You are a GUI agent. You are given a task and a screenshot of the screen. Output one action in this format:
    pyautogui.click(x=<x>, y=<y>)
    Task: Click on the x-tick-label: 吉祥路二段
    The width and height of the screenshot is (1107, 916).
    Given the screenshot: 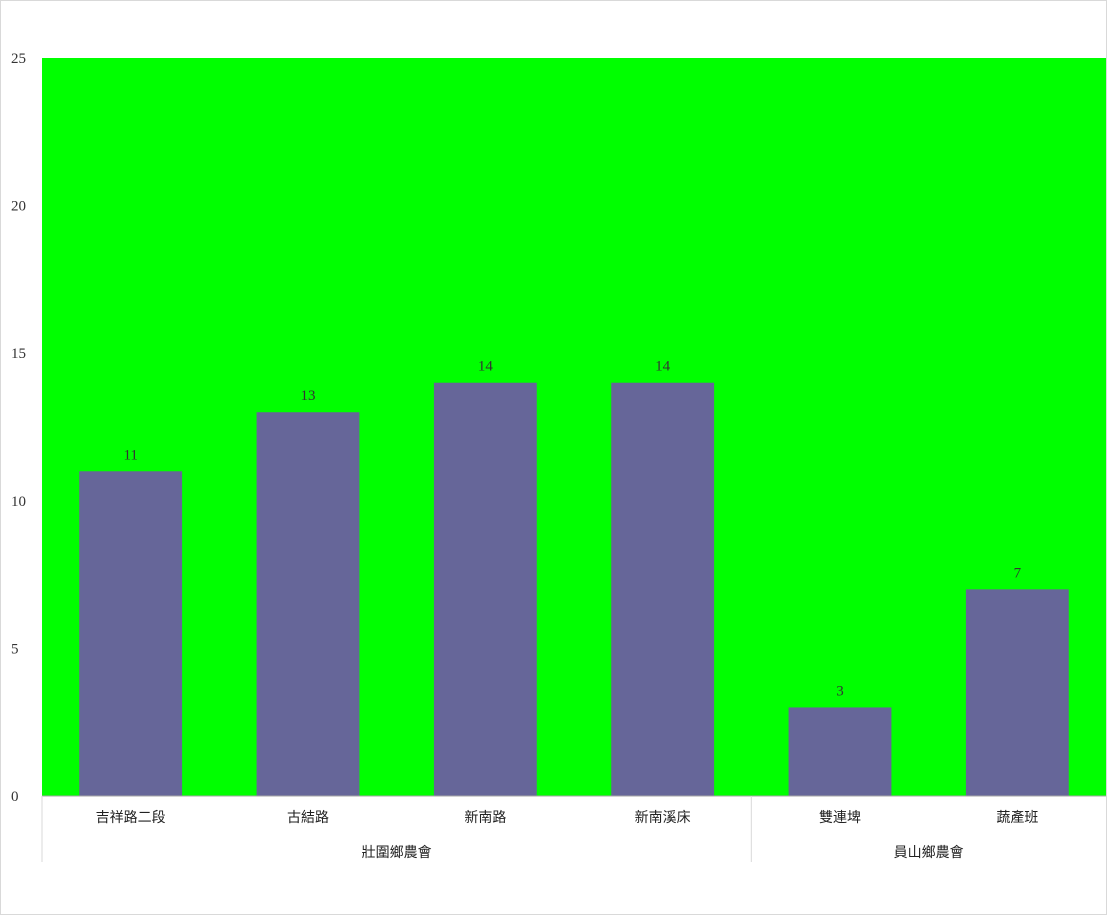 What is the action you would take?
    pyautogui.click(x=131, y=818)
    